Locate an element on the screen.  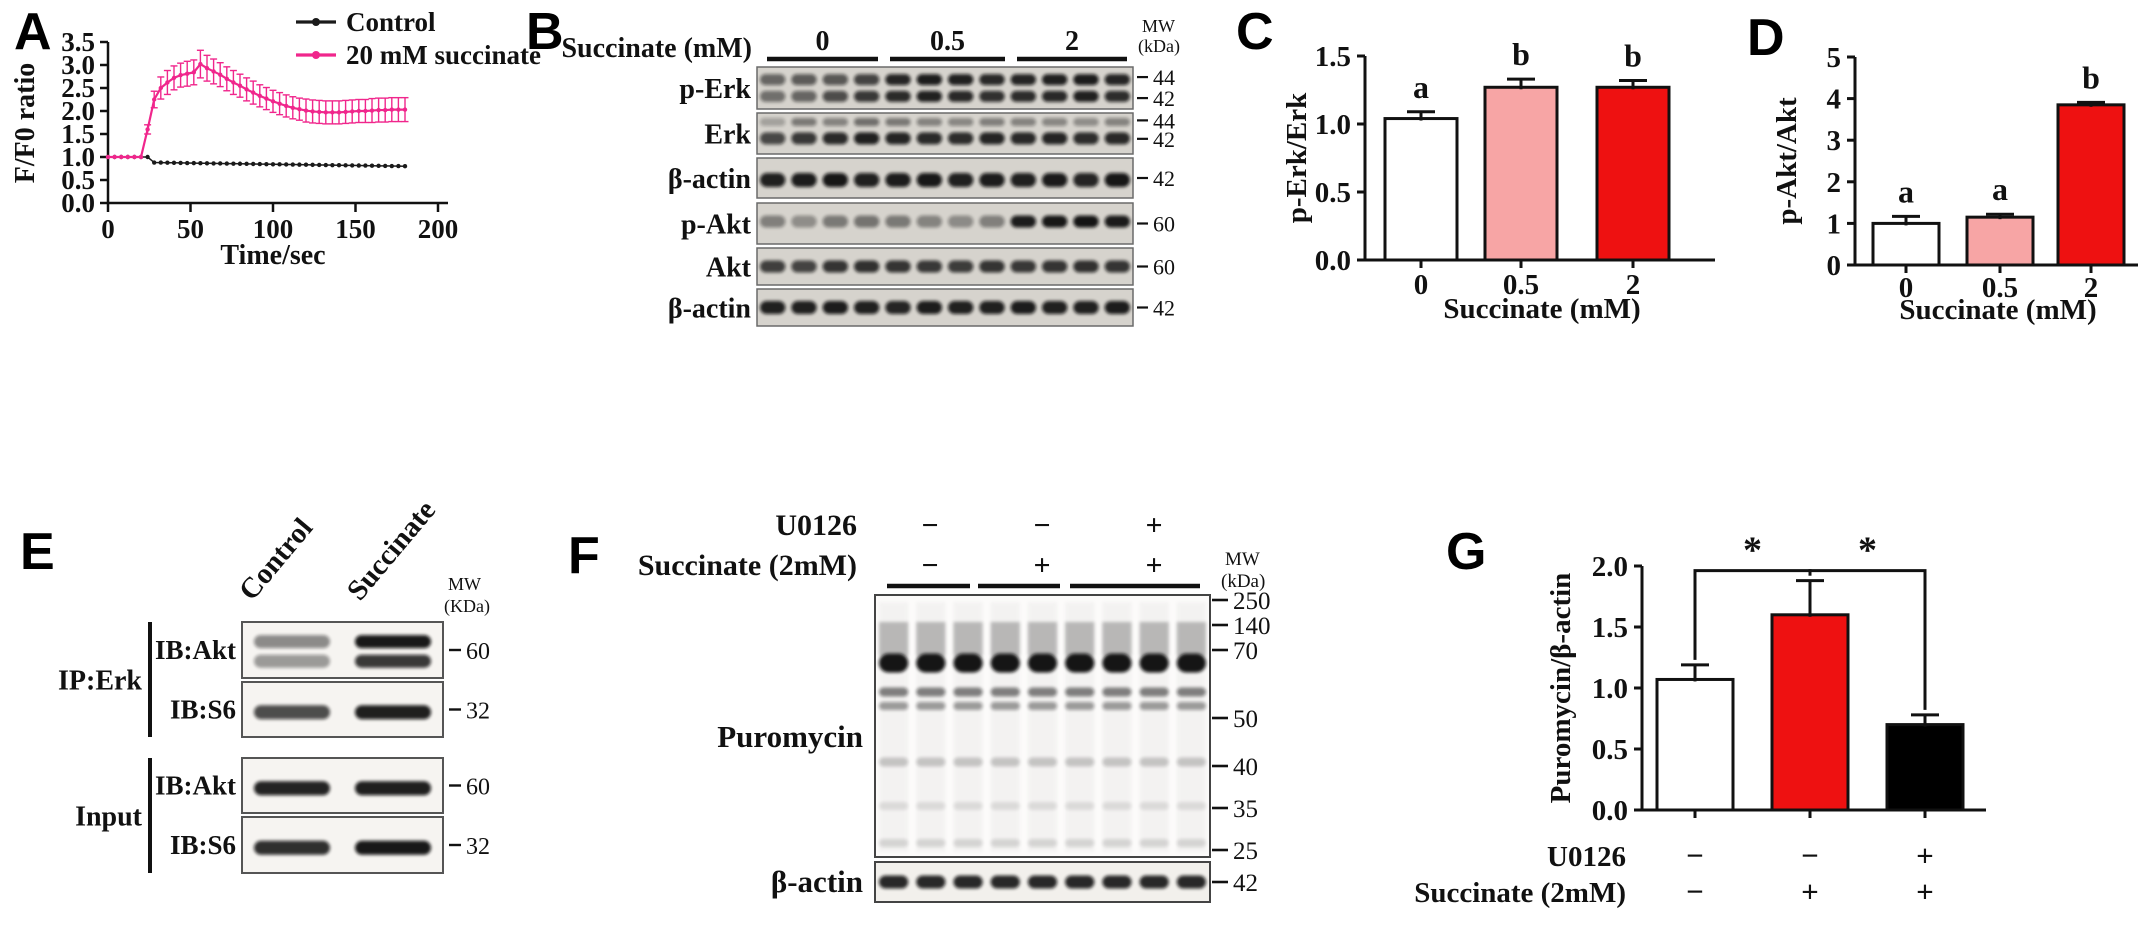
condition-symbol: + is located at coordinates (1153, 525).